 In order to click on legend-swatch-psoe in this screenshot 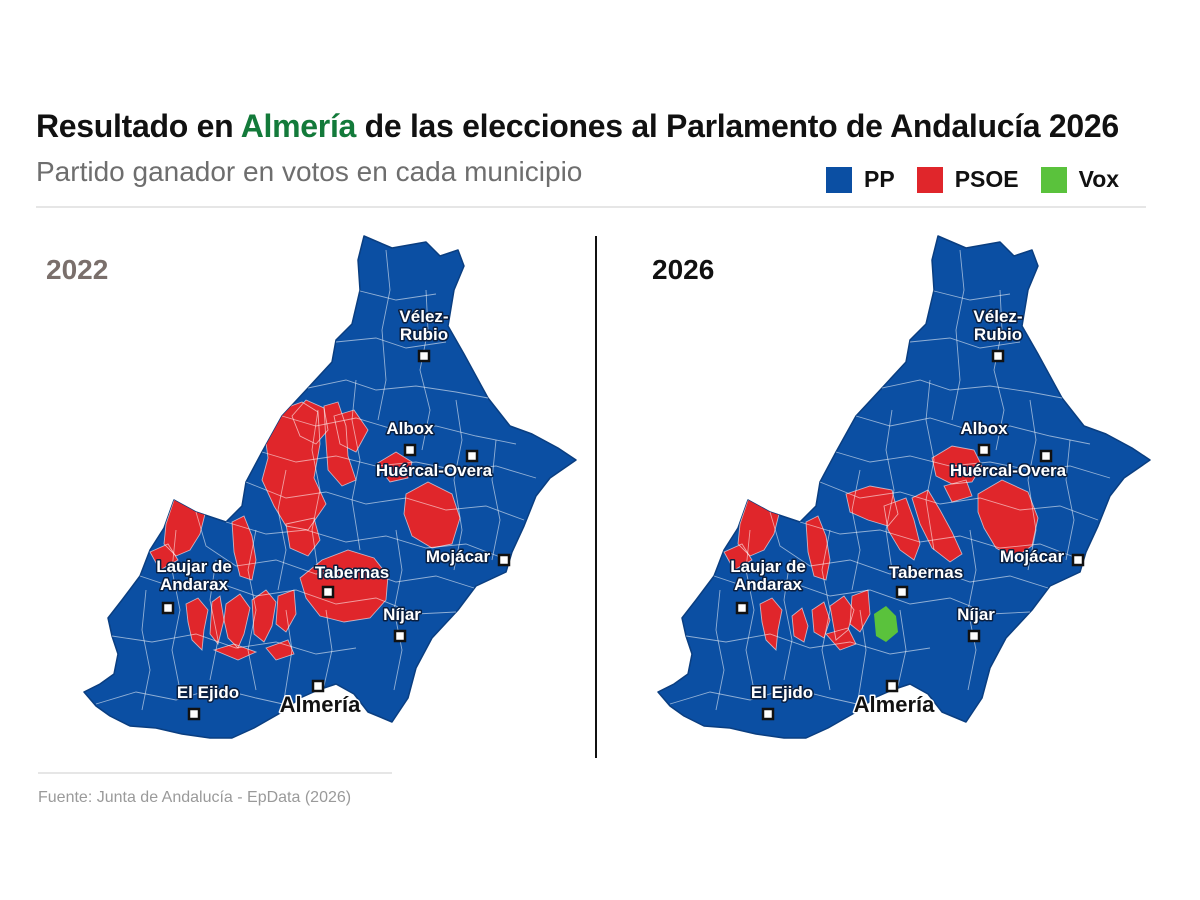, I will do `click(929, 179)`.